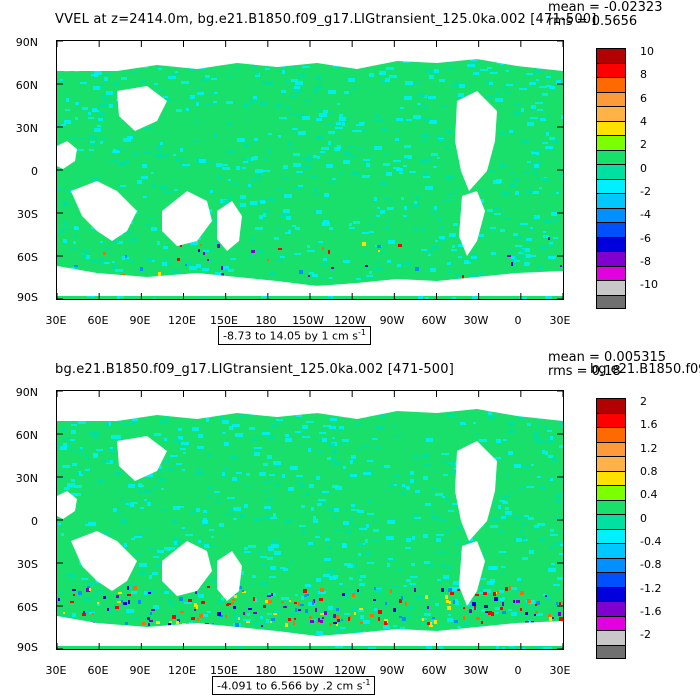 This screenshot has width=700, height=700. I want to click on lon-label: 120E, so click(182, 670).